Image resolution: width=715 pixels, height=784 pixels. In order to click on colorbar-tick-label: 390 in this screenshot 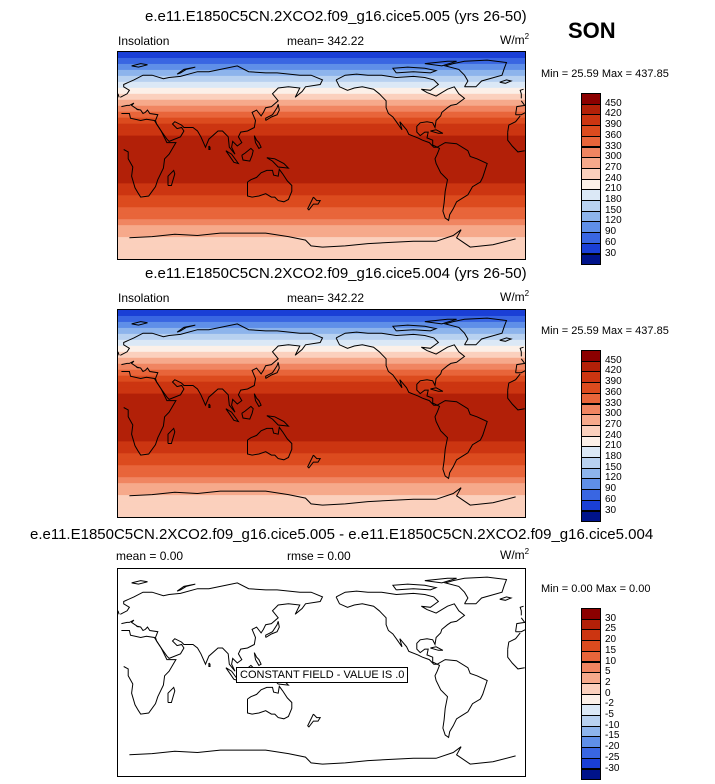, I will do `click(613, 125)`.